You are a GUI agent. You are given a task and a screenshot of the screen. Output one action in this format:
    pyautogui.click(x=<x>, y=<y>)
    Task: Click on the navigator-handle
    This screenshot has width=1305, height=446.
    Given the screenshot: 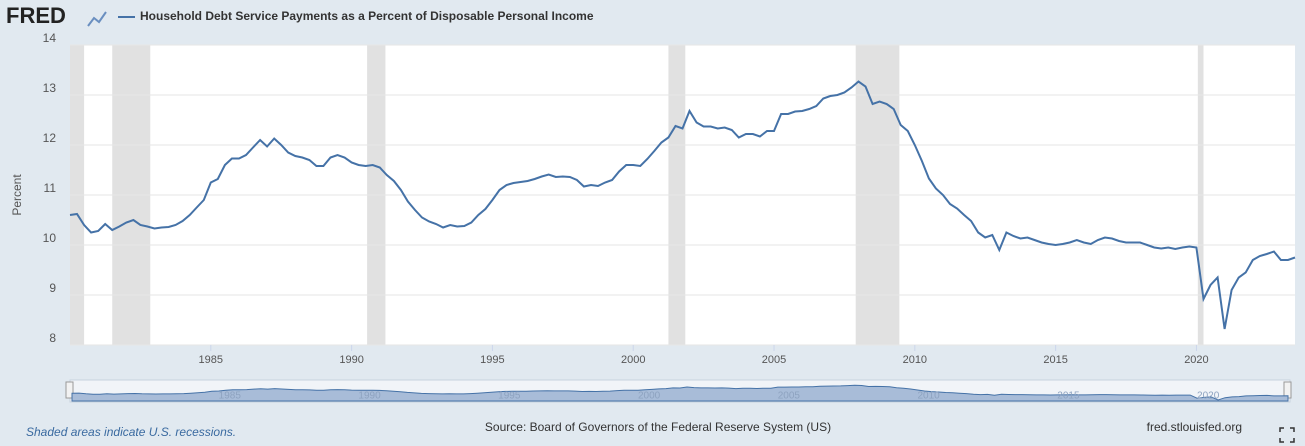 What is the action you would take?
    pyautogui.click(x=69, y=390)
    